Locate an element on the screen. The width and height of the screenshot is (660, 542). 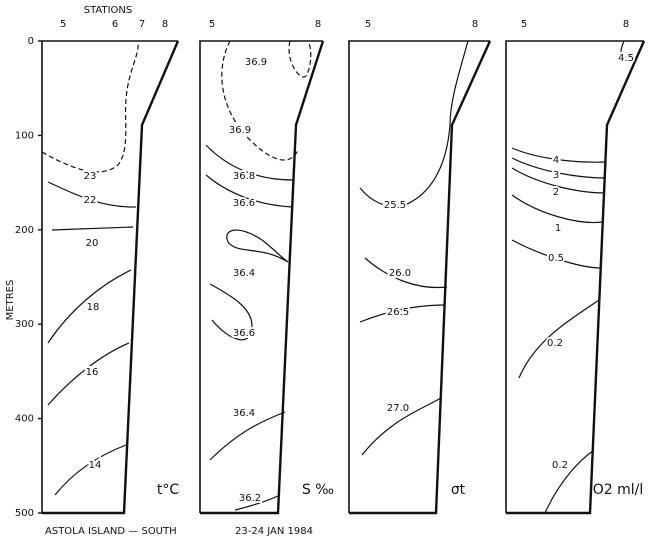
contour-label: 27.0 is located at coordinates (398, 408).